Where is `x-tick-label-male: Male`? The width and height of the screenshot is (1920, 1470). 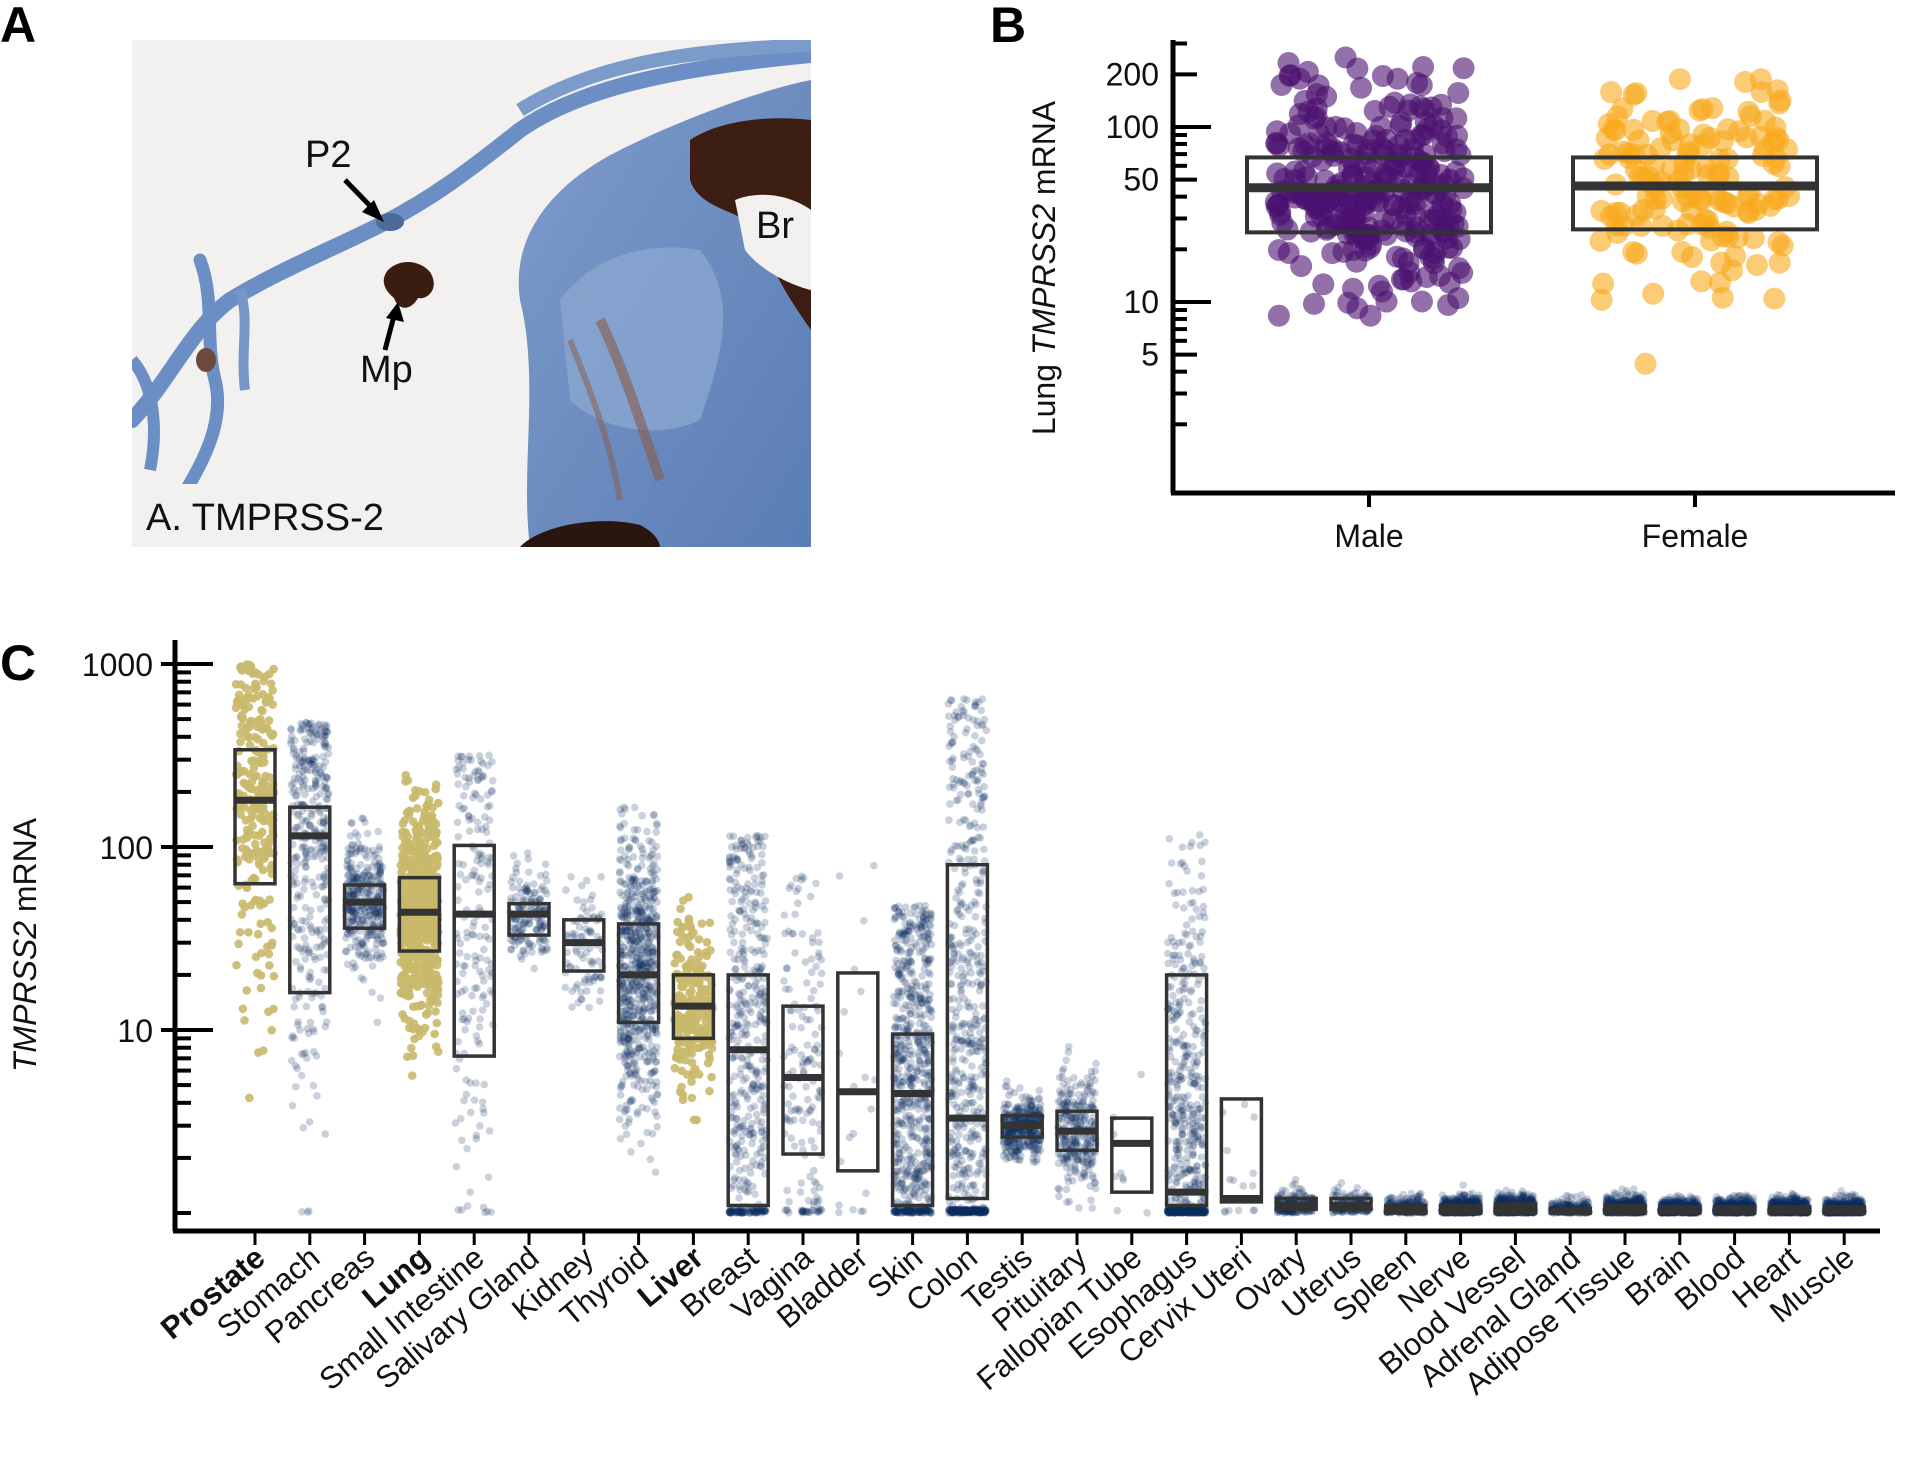 x-tick-label-male: Male is located at coordinates (1368, 536).